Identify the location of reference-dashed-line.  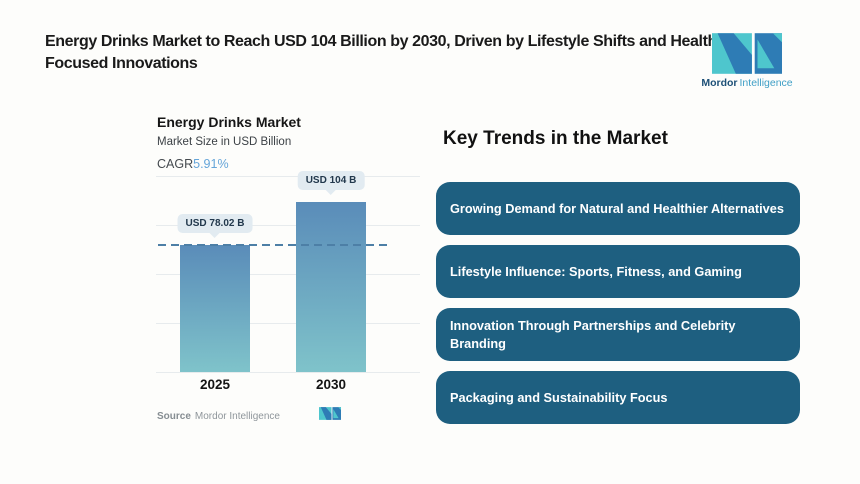
(273, 245).